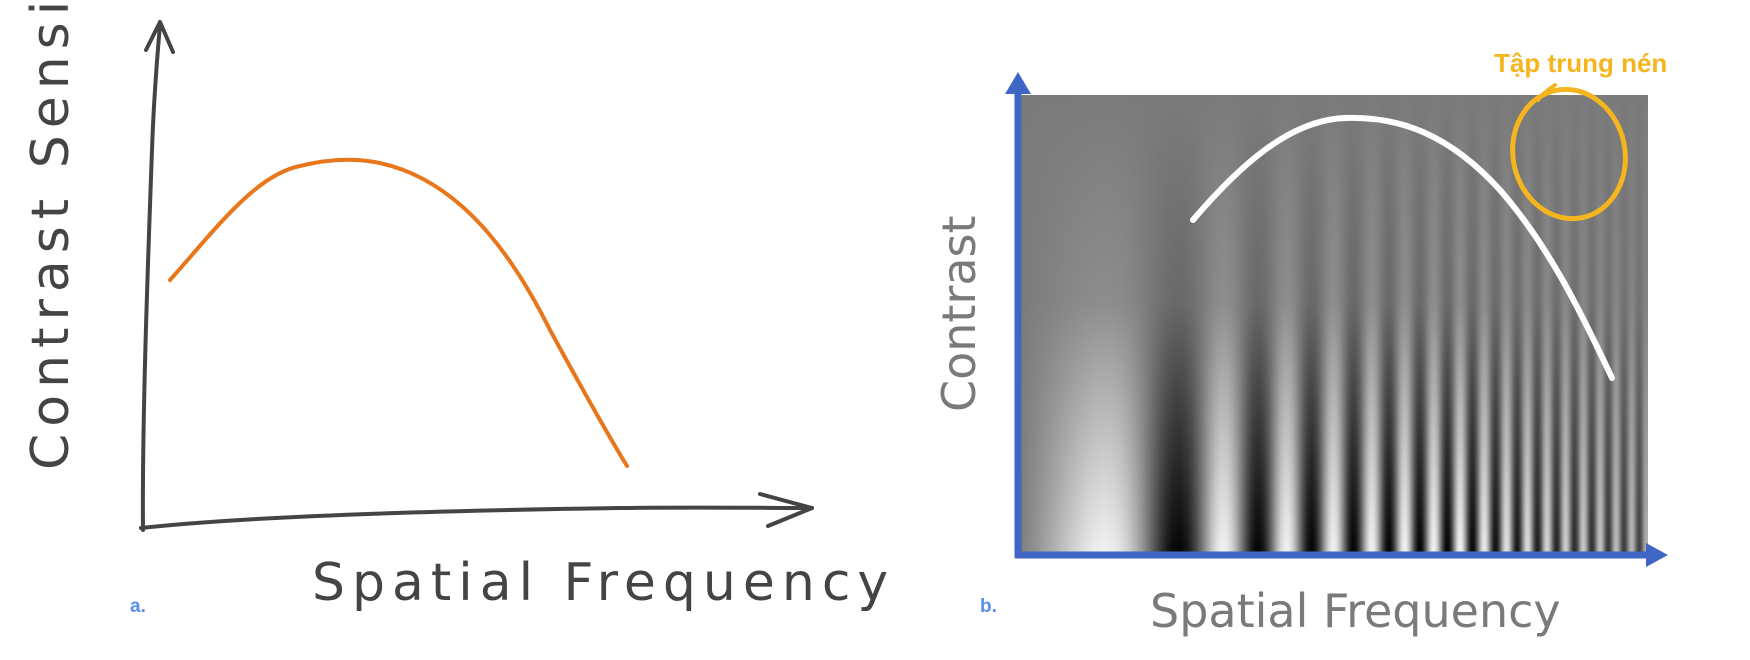 The height and width of the screenshot is (660, 1750). What do you see at coordinates (1657, 555) in the screenshot?
I see `panel-b-x-arrowhead` at bounding box center [1657, 555].